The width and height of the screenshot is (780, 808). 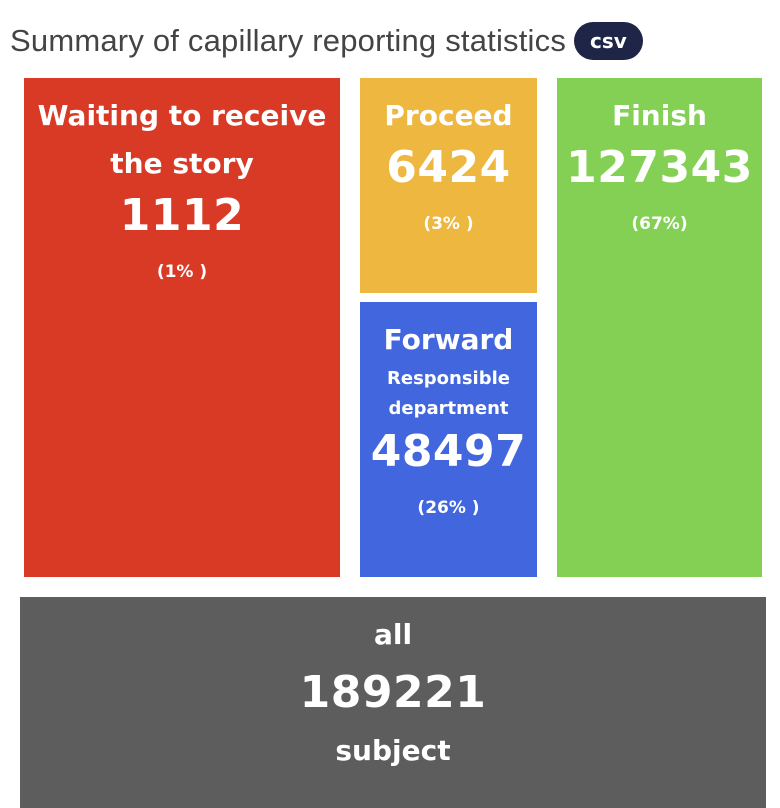 What do you see at coordinates (659, 167) in the screenshot?
I see `tile-count: 127343` at bounding box center [659, 167].